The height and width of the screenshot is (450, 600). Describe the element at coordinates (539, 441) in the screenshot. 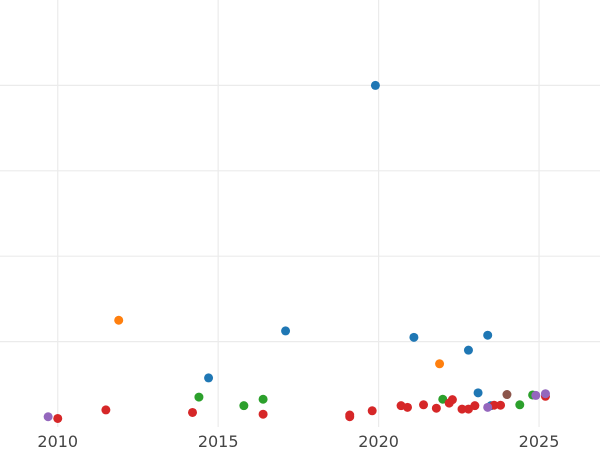

I see `x-tick-label: 2025` at that location.